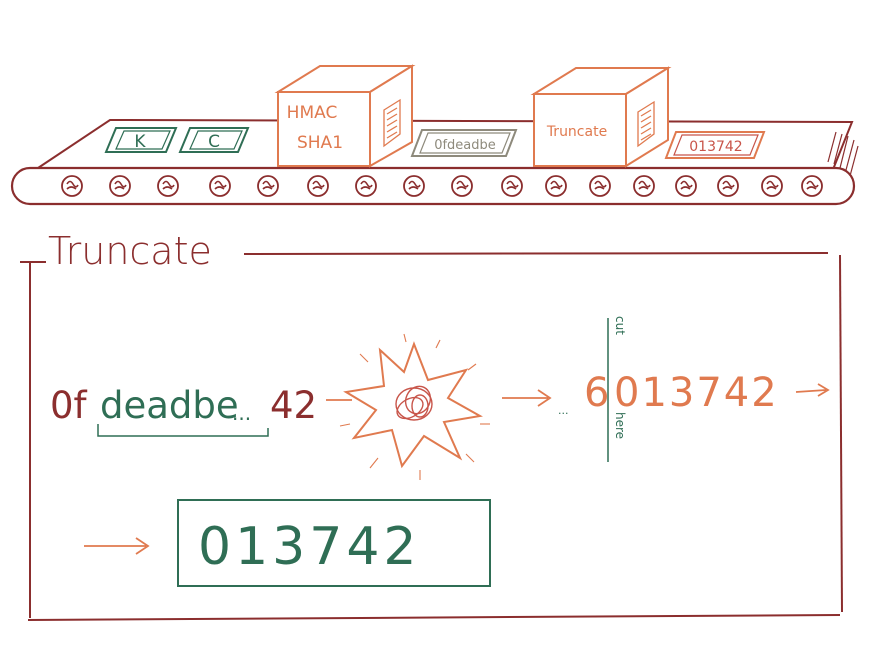 The width and height of the screenshot is (880, 660). I want to click on hash-token: 0fdeadbe, so click(464, 143).